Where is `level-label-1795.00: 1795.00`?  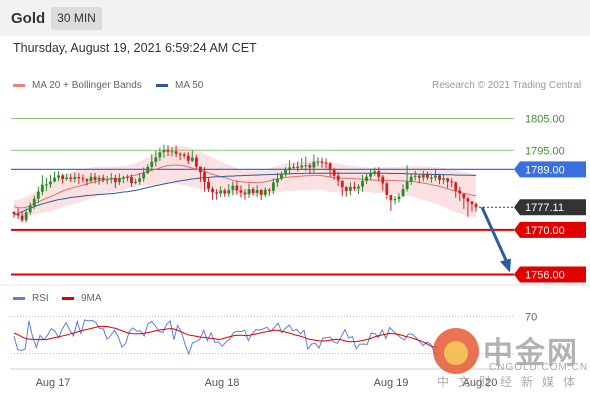 level-label-1795.00: 1795.00 is located at coordinates (545, 151).